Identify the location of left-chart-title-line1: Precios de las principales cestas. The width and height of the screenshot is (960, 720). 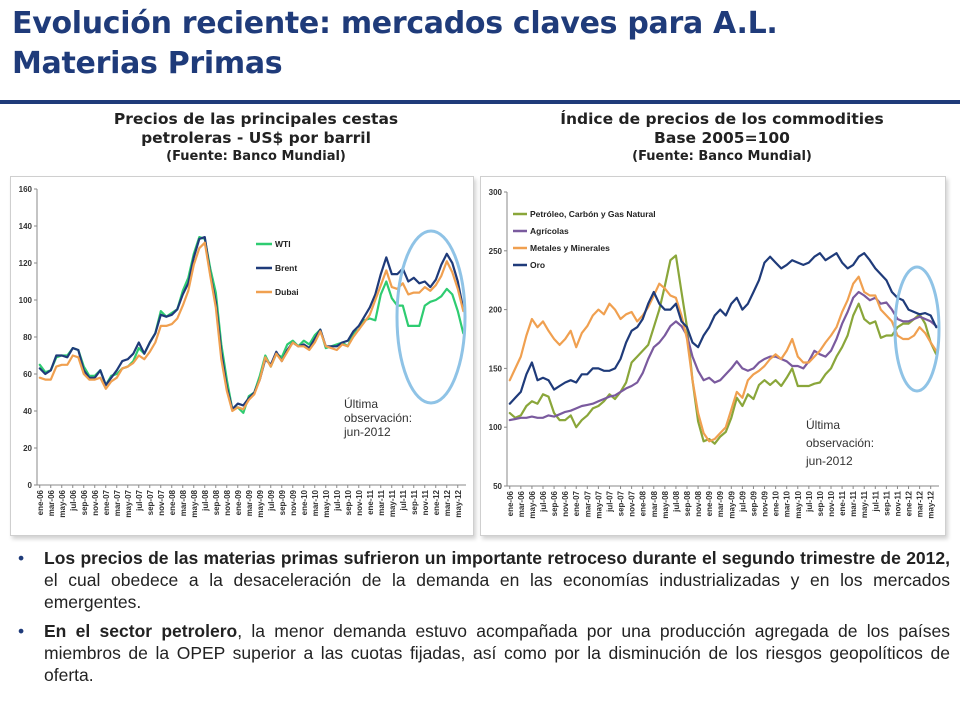
(256, 119).